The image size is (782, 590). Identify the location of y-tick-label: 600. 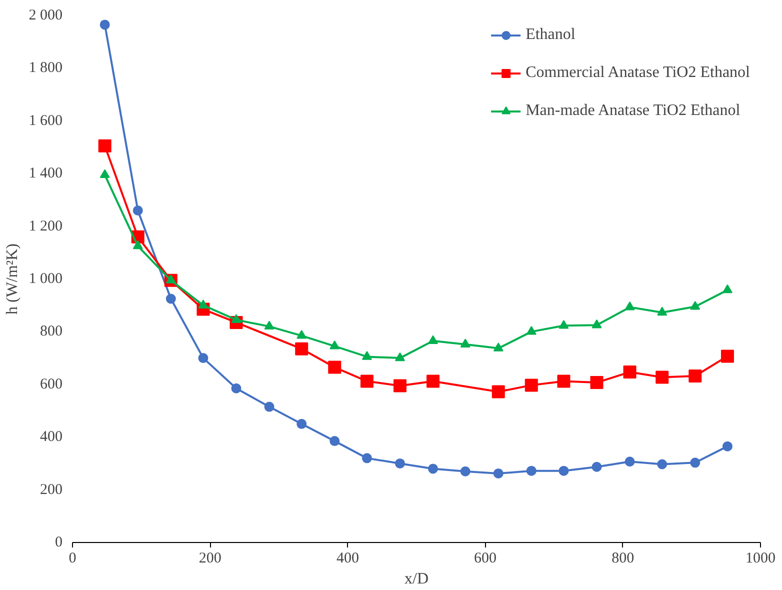
(51, 384).